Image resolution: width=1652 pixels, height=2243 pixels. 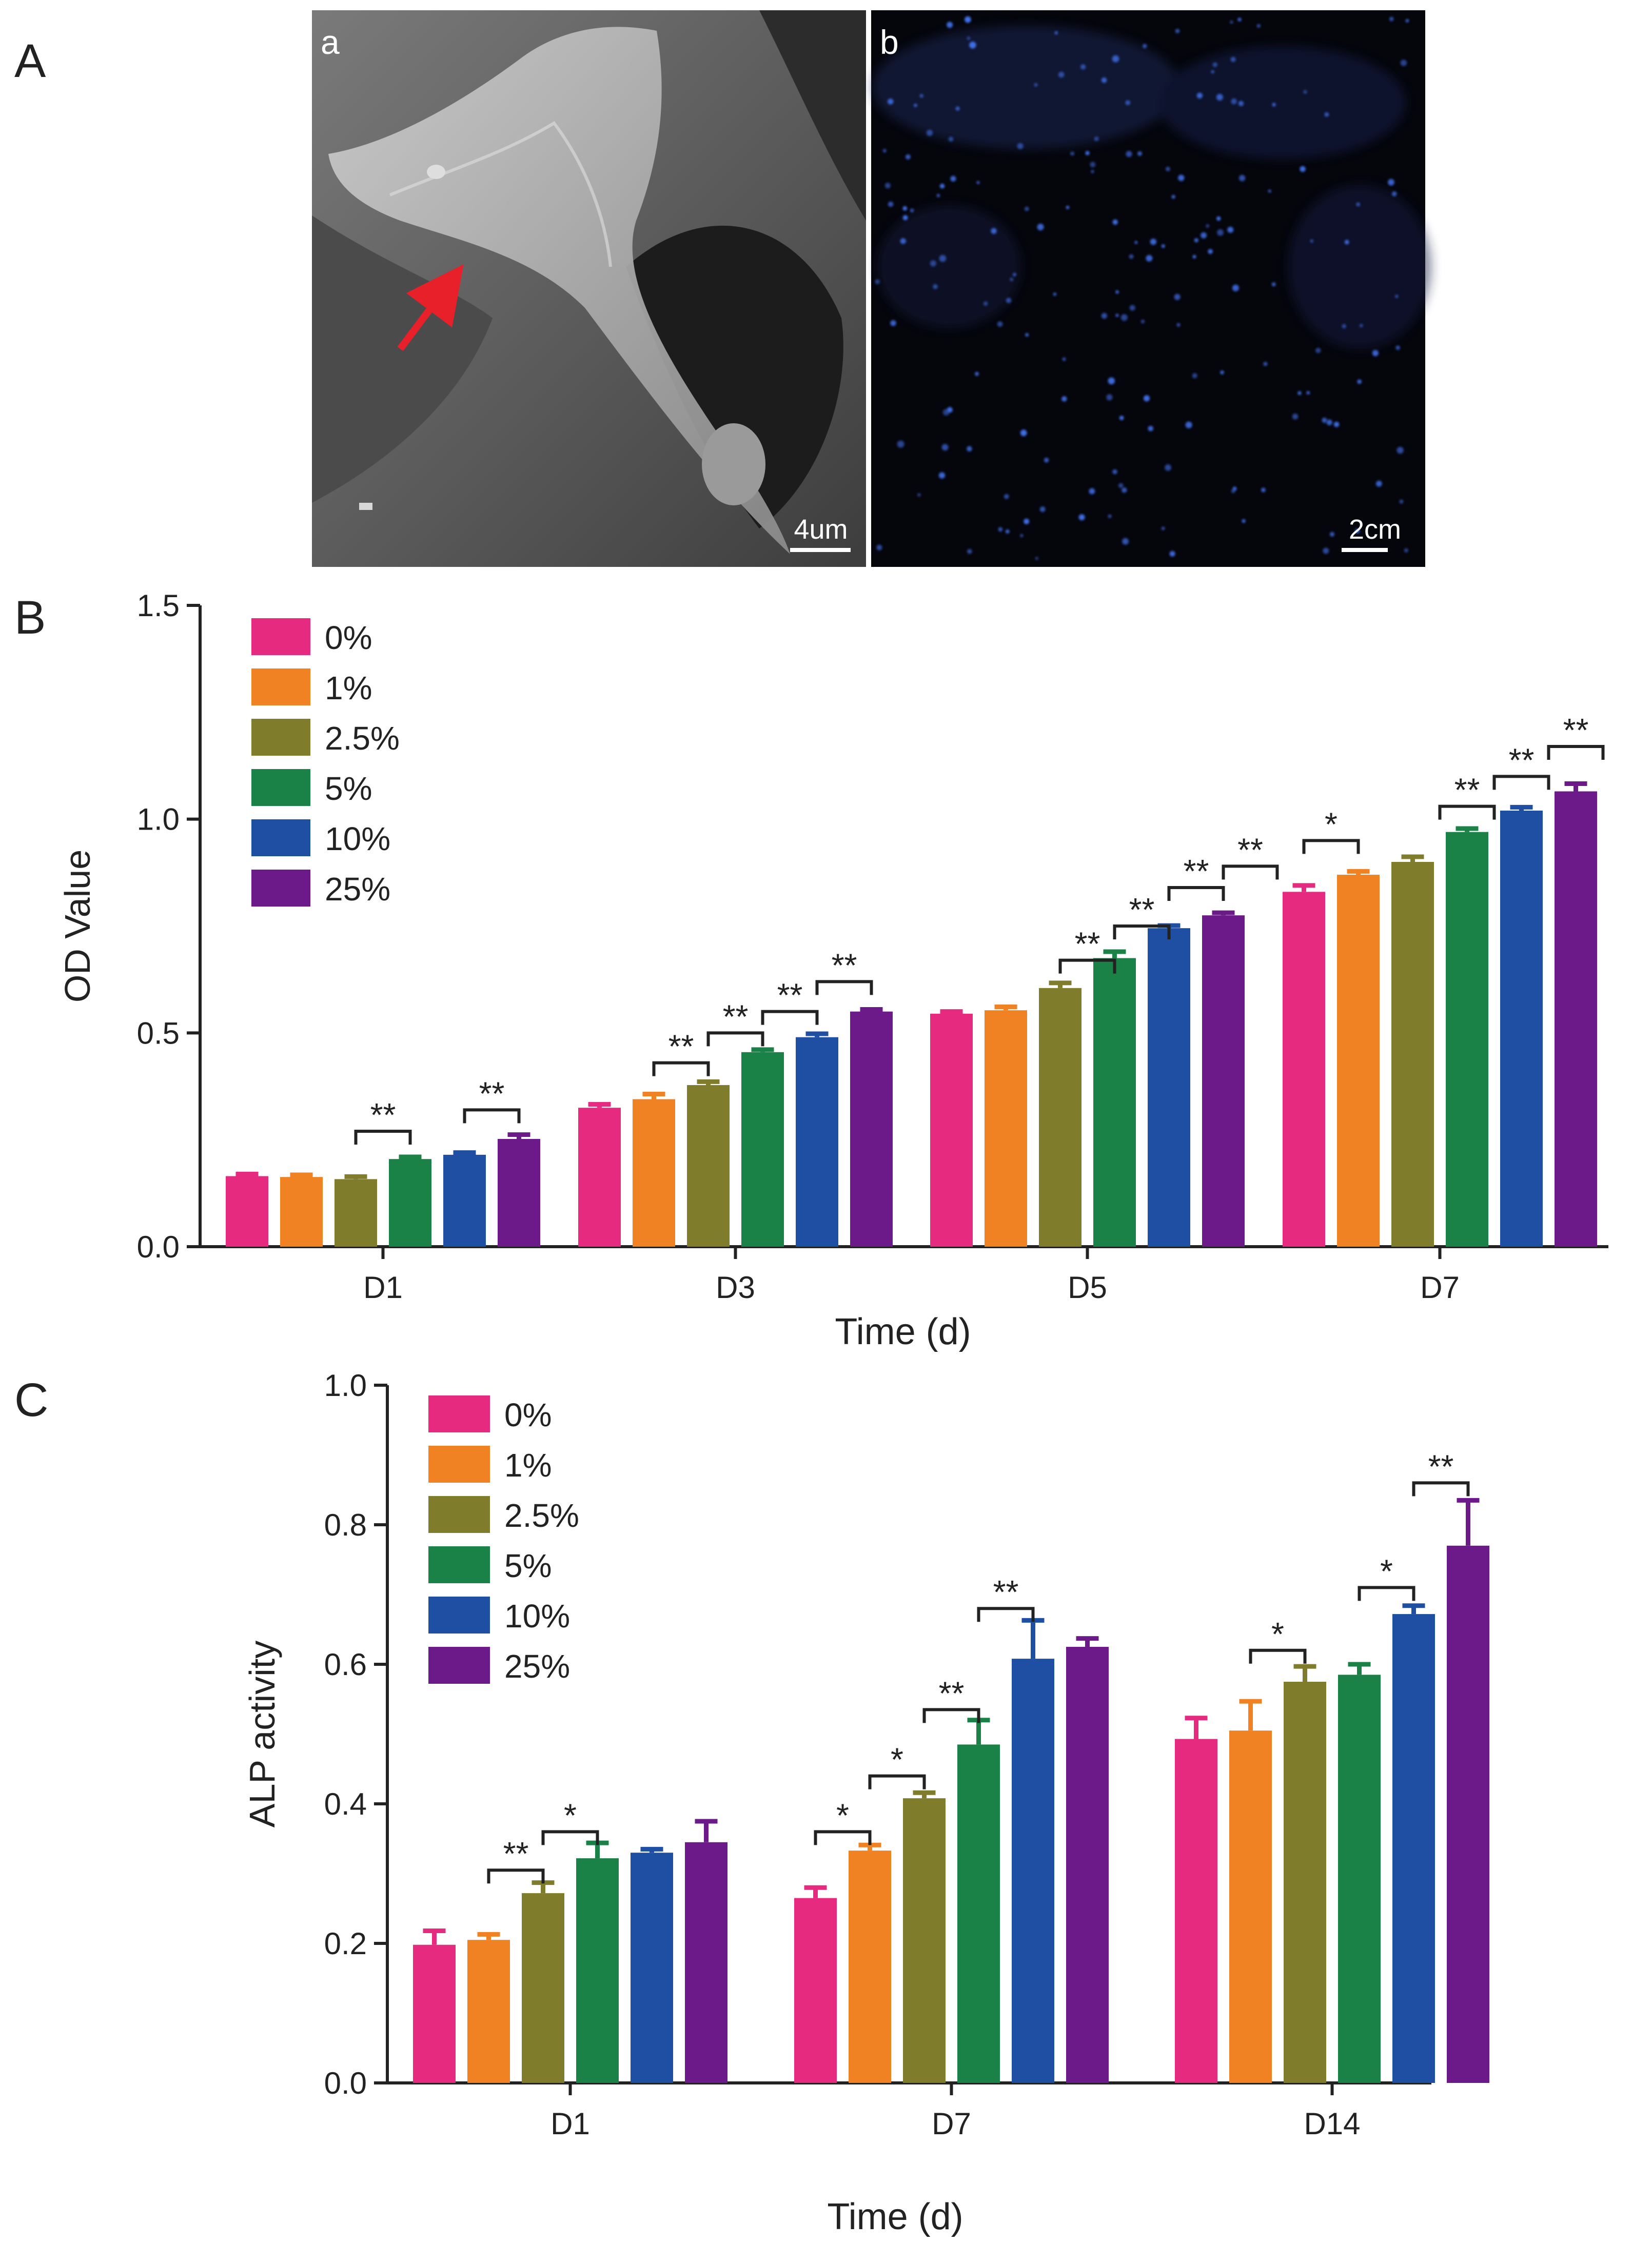 What do you see at coordinates (736, 1287) in the screenshot?
I see `x-tick-label: D3` at bounding box center [736, 1287].